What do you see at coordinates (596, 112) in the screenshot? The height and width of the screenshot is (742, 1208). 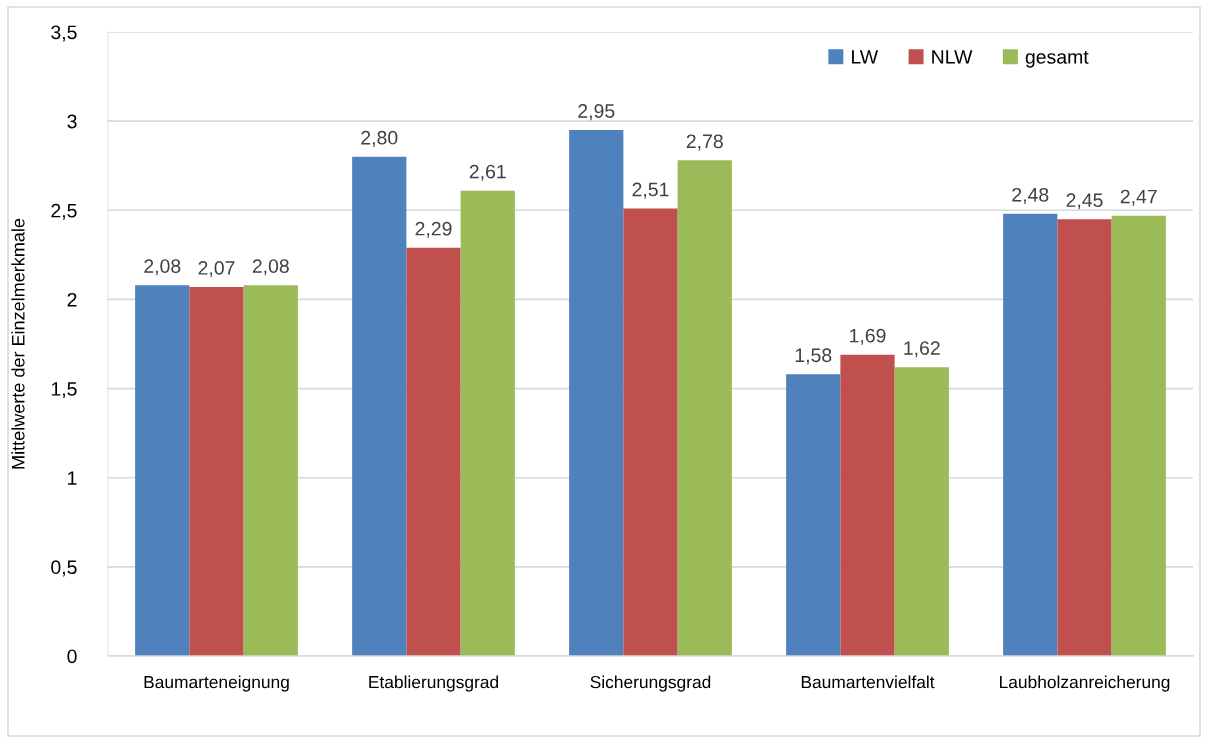 I see `data-label: 2,95` at bounding box center [596, 112].